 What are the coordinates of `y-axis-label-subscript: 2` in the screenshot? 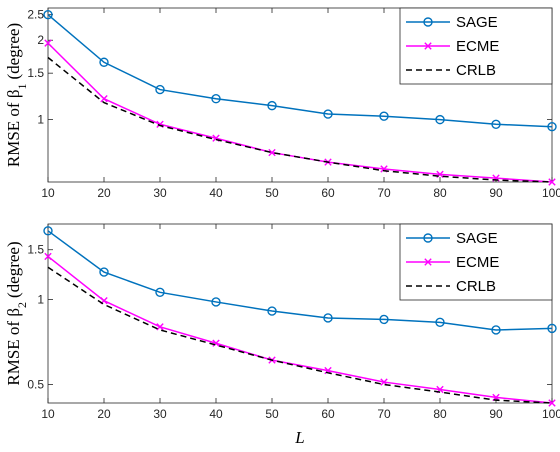 It's located at (22, 305).